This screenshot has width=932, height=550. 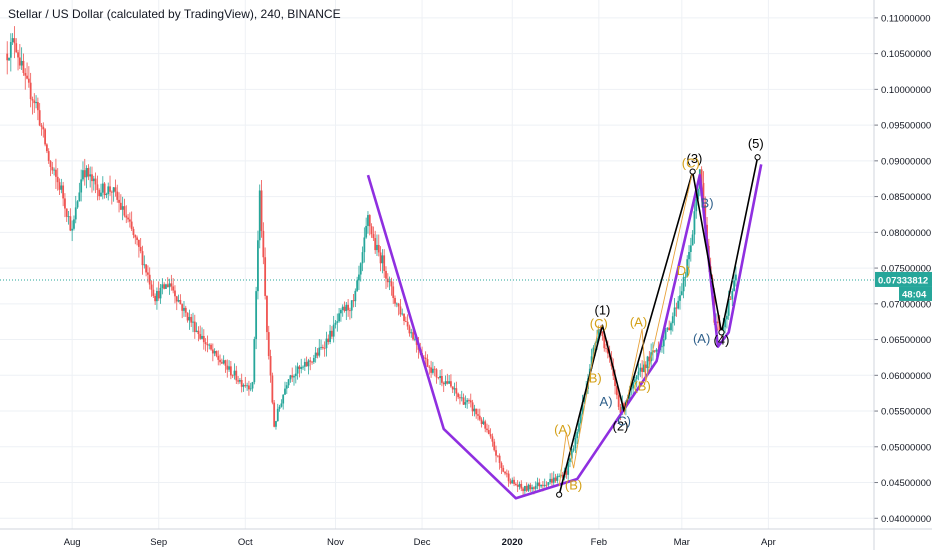 I want to click on y-tick-label: 0.11000000, so click(x=906, y=18).